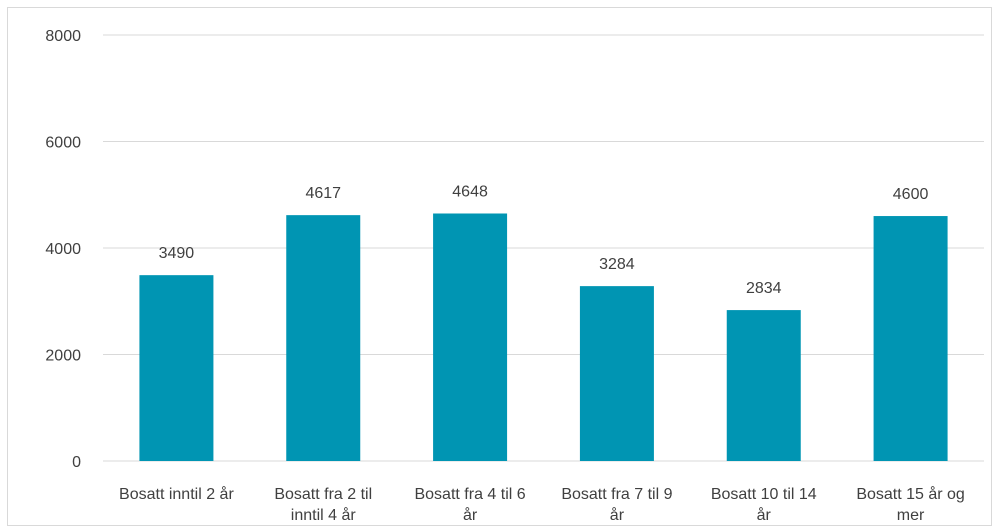 The width and height of the screenshot is (1000, 528). Describe the element at coordinates (617, 515) in the screenshot. I see `category-label-4-line-2: år` at that location.